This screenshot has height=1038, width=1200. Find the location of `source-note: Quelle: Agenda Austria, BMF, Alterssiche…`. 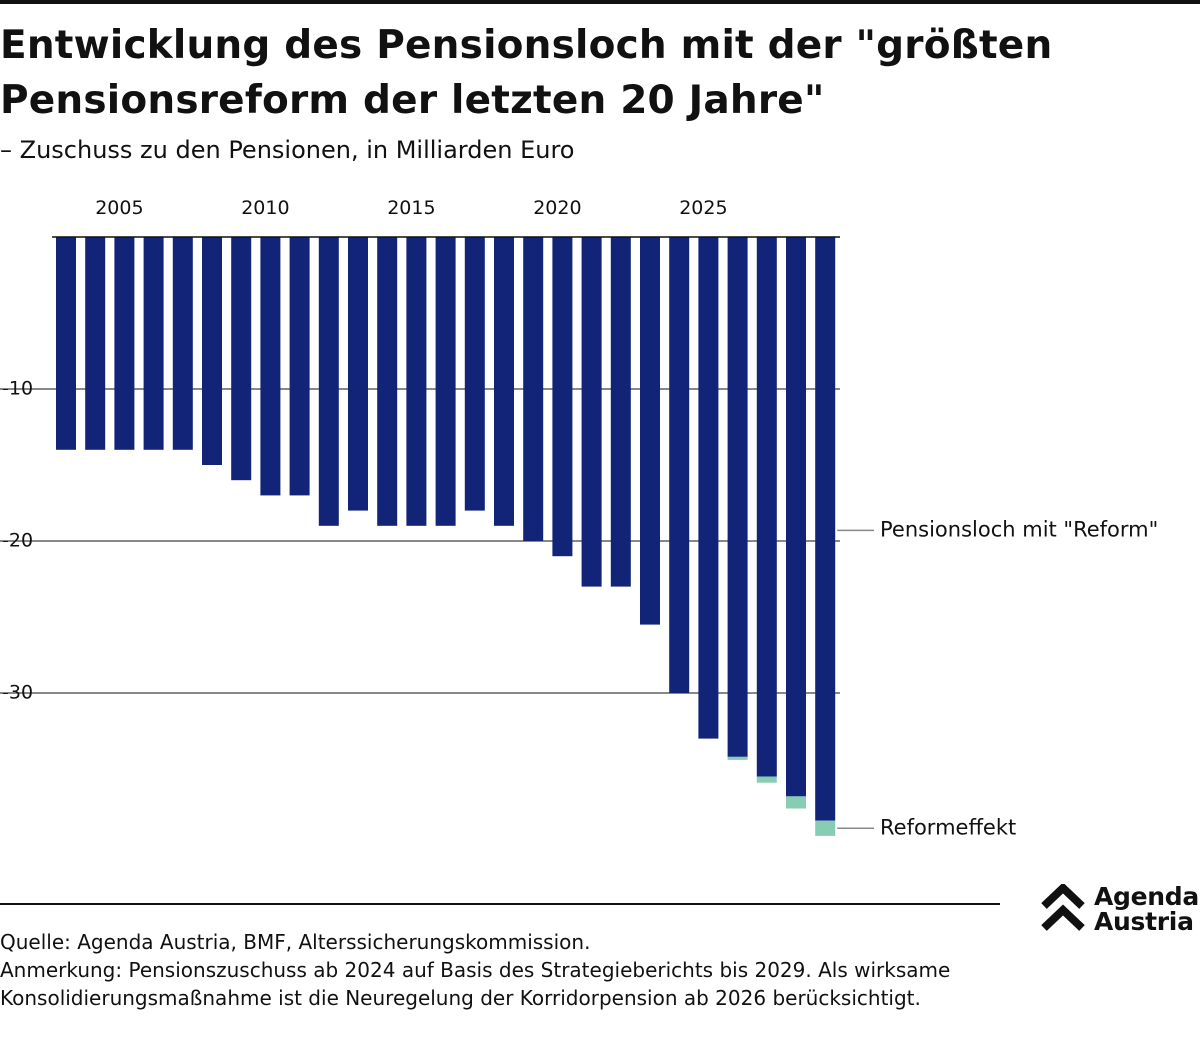

source-note: Quelle: Agenda Austria, BMF, Alterssiche… is located at coordinates (295, 942).